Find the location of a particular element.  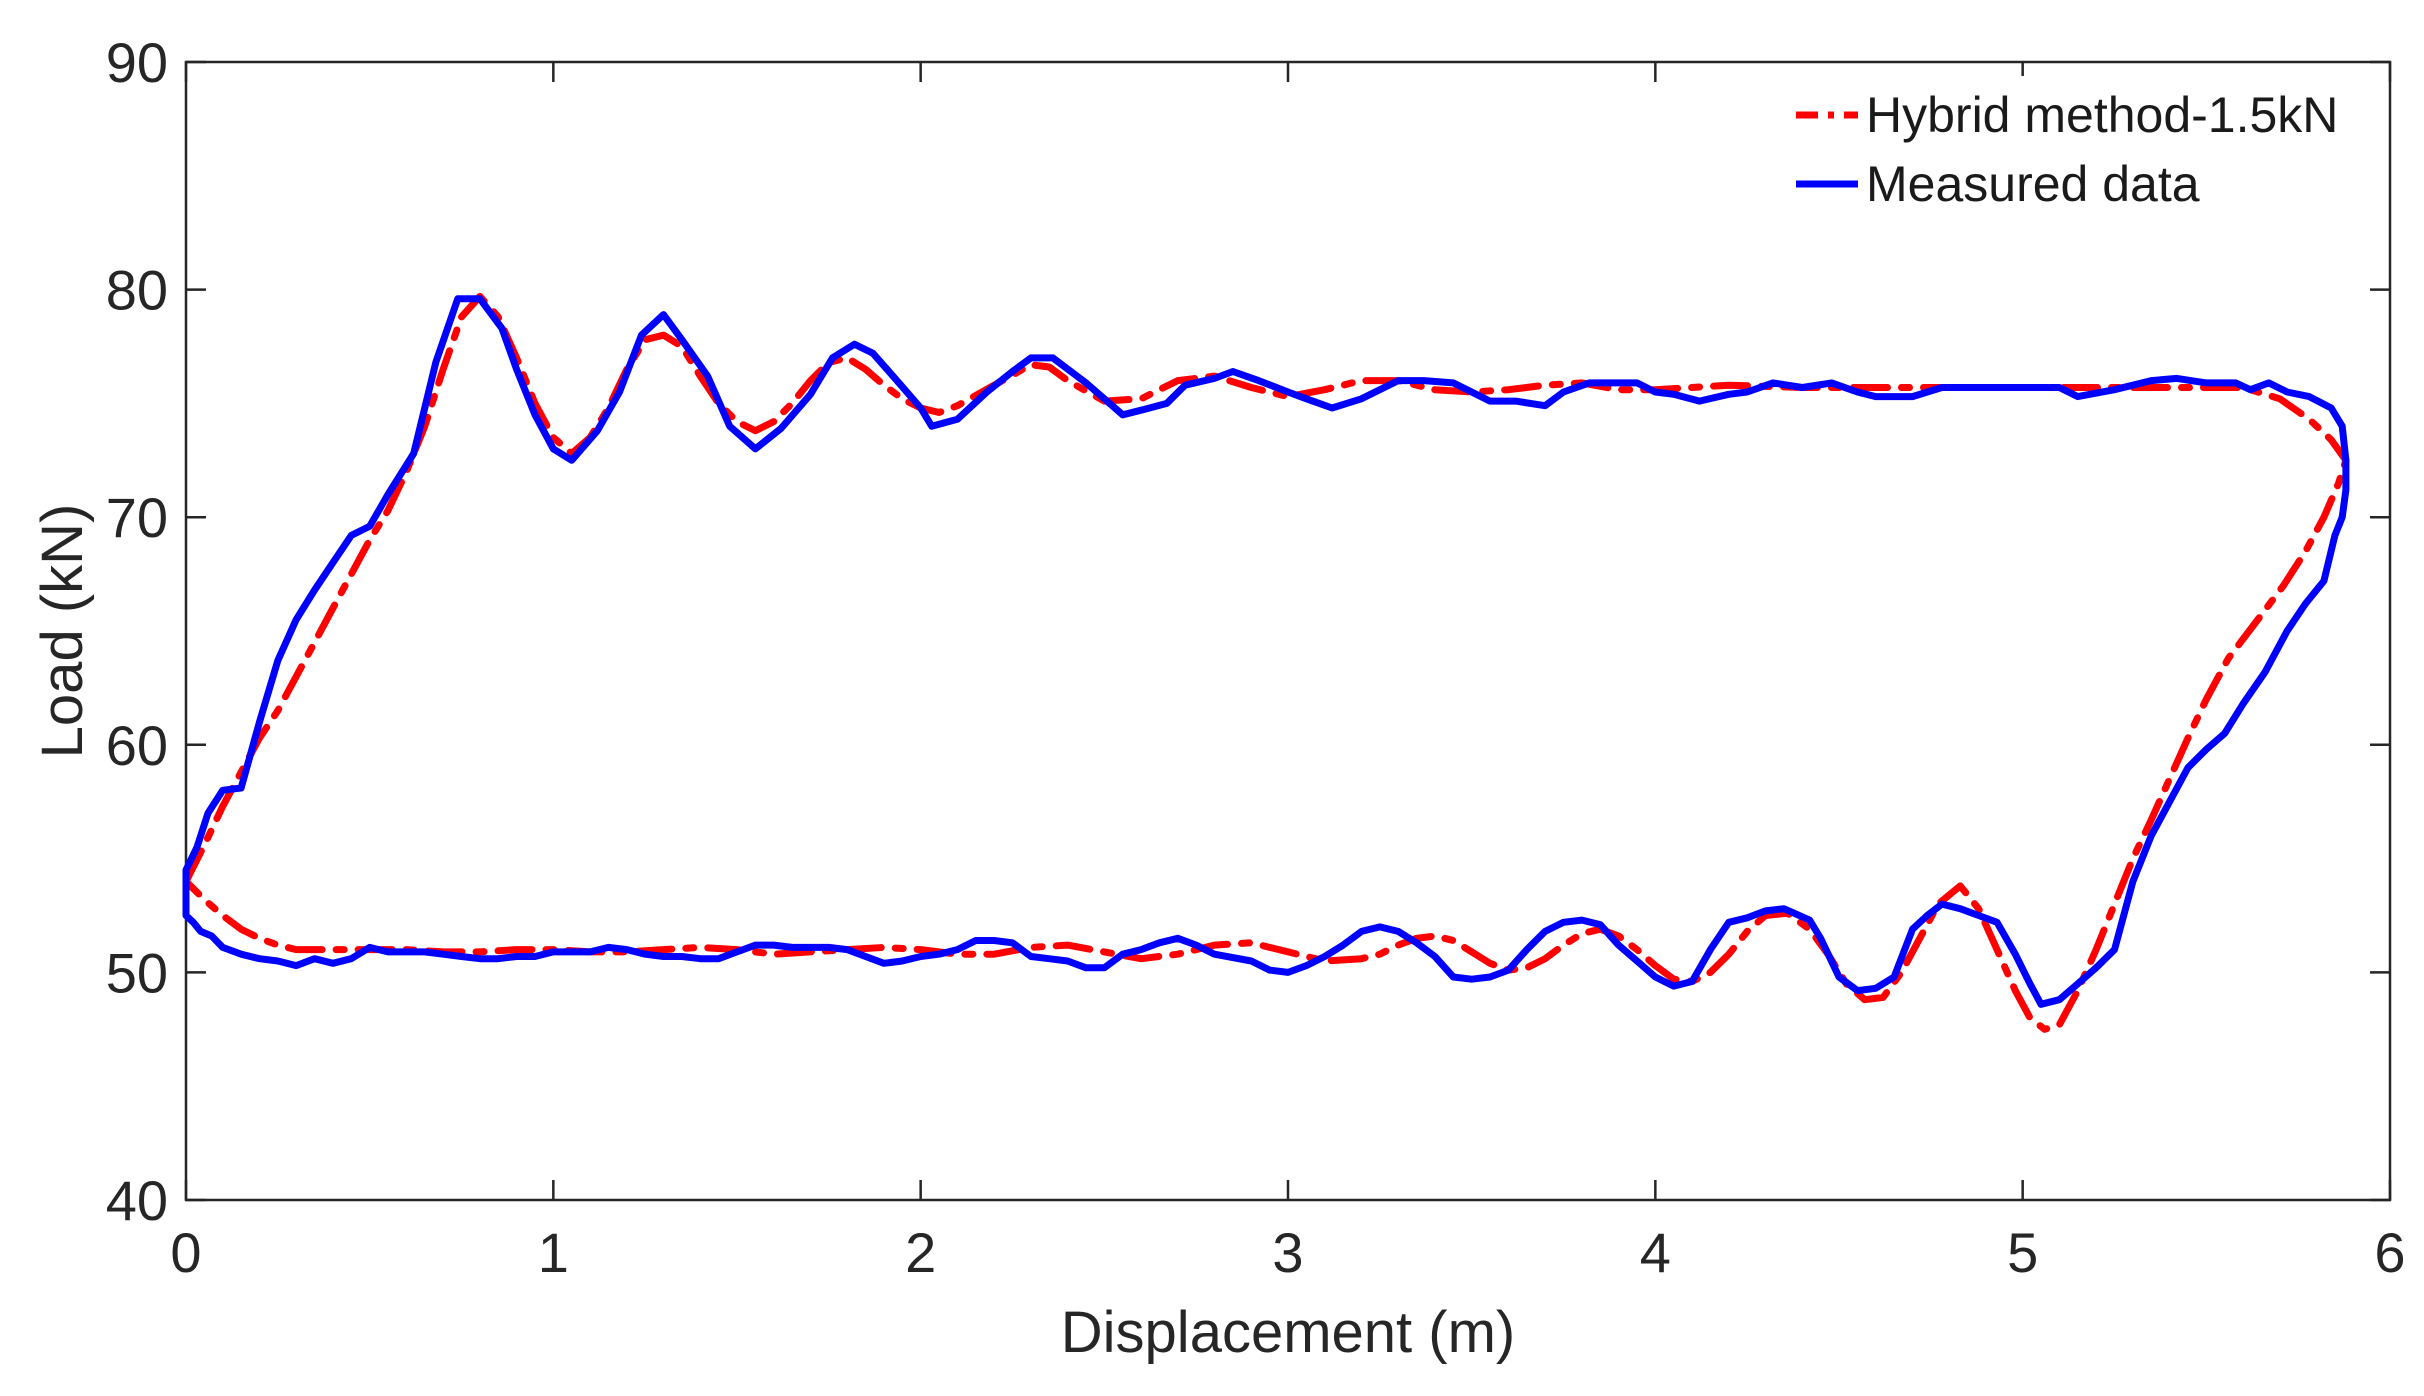

legend-box is located at coordinates (2080, 151).